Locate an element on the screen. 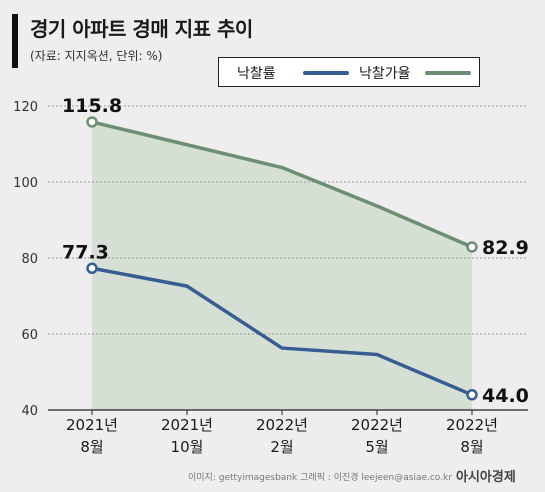 The image size is (545, 492). legend-swatch-price-rate is located at coordinates (448, 73).